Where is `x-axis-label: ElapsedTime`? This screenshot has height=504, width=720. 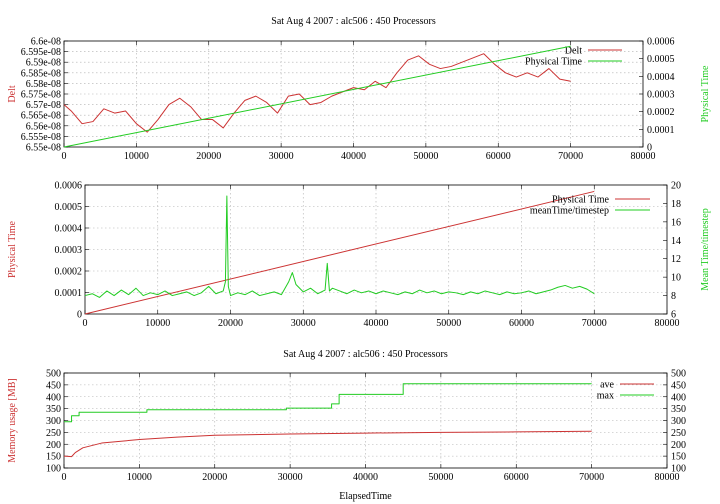
x-axis-label: ElapsedTime is located at coordinates (365, 496).